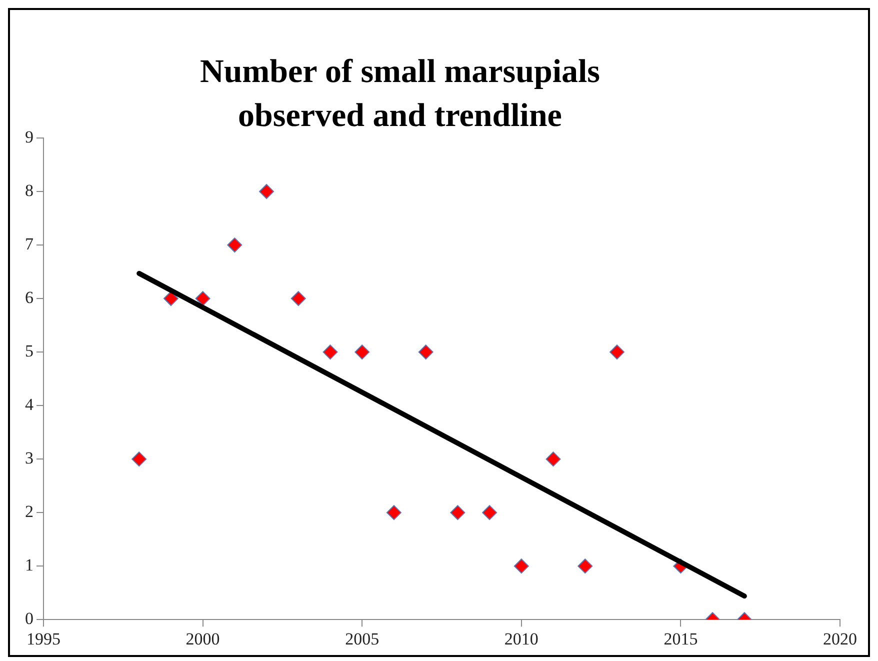  I want to click on y-tick-label: 3, so click(29, 458).